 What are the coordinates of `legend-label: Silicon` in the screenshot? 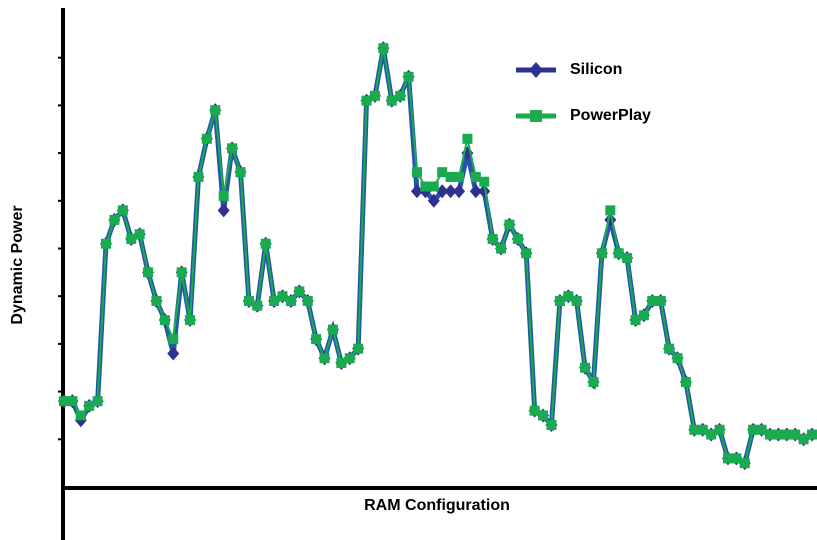 It's located at (596, 69).